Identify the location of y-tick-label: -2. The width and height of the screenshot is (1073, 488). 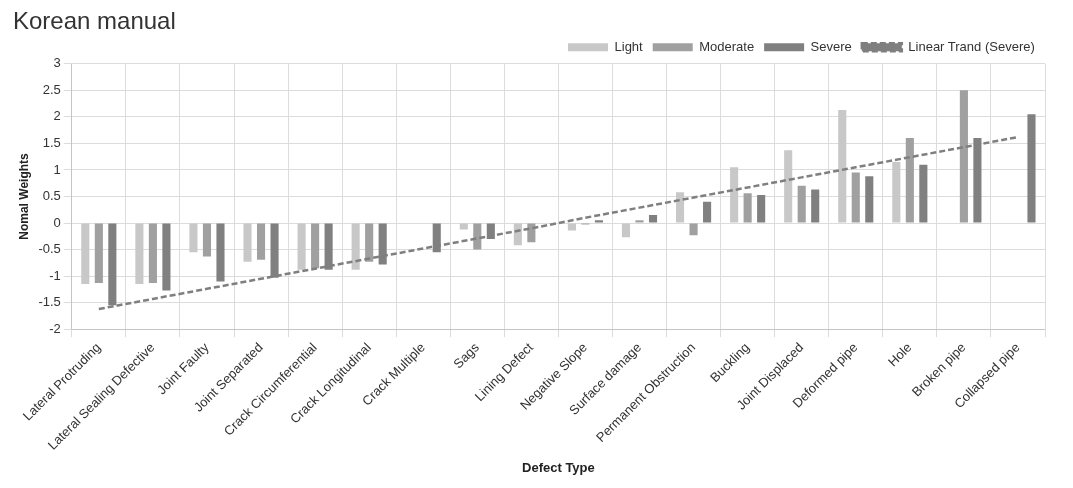
(55, 328).